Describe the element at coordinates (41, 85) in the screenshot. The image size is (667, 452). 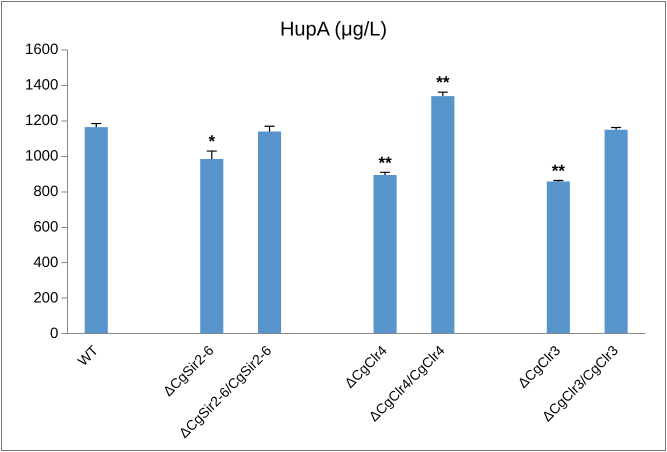
I see `y-tick-label: 1400` at that location.